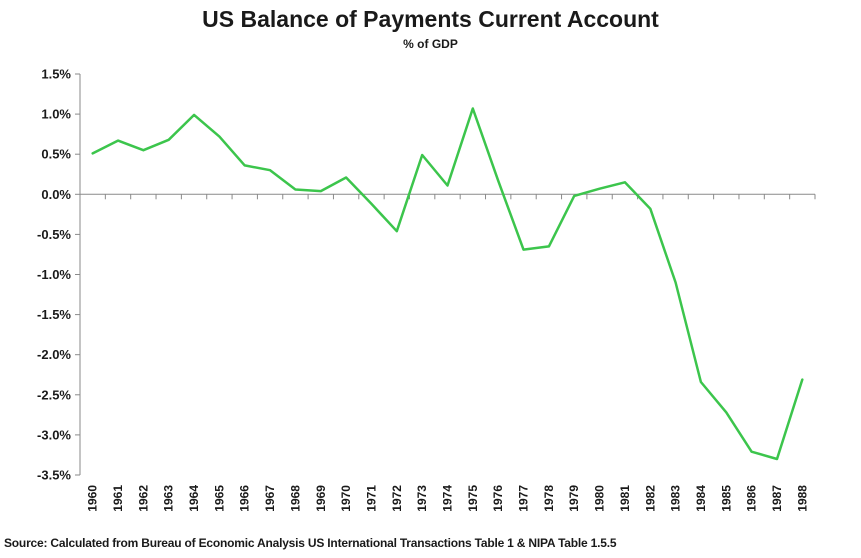  I want to click on x-tick-label: 1980, so click(600, 498).